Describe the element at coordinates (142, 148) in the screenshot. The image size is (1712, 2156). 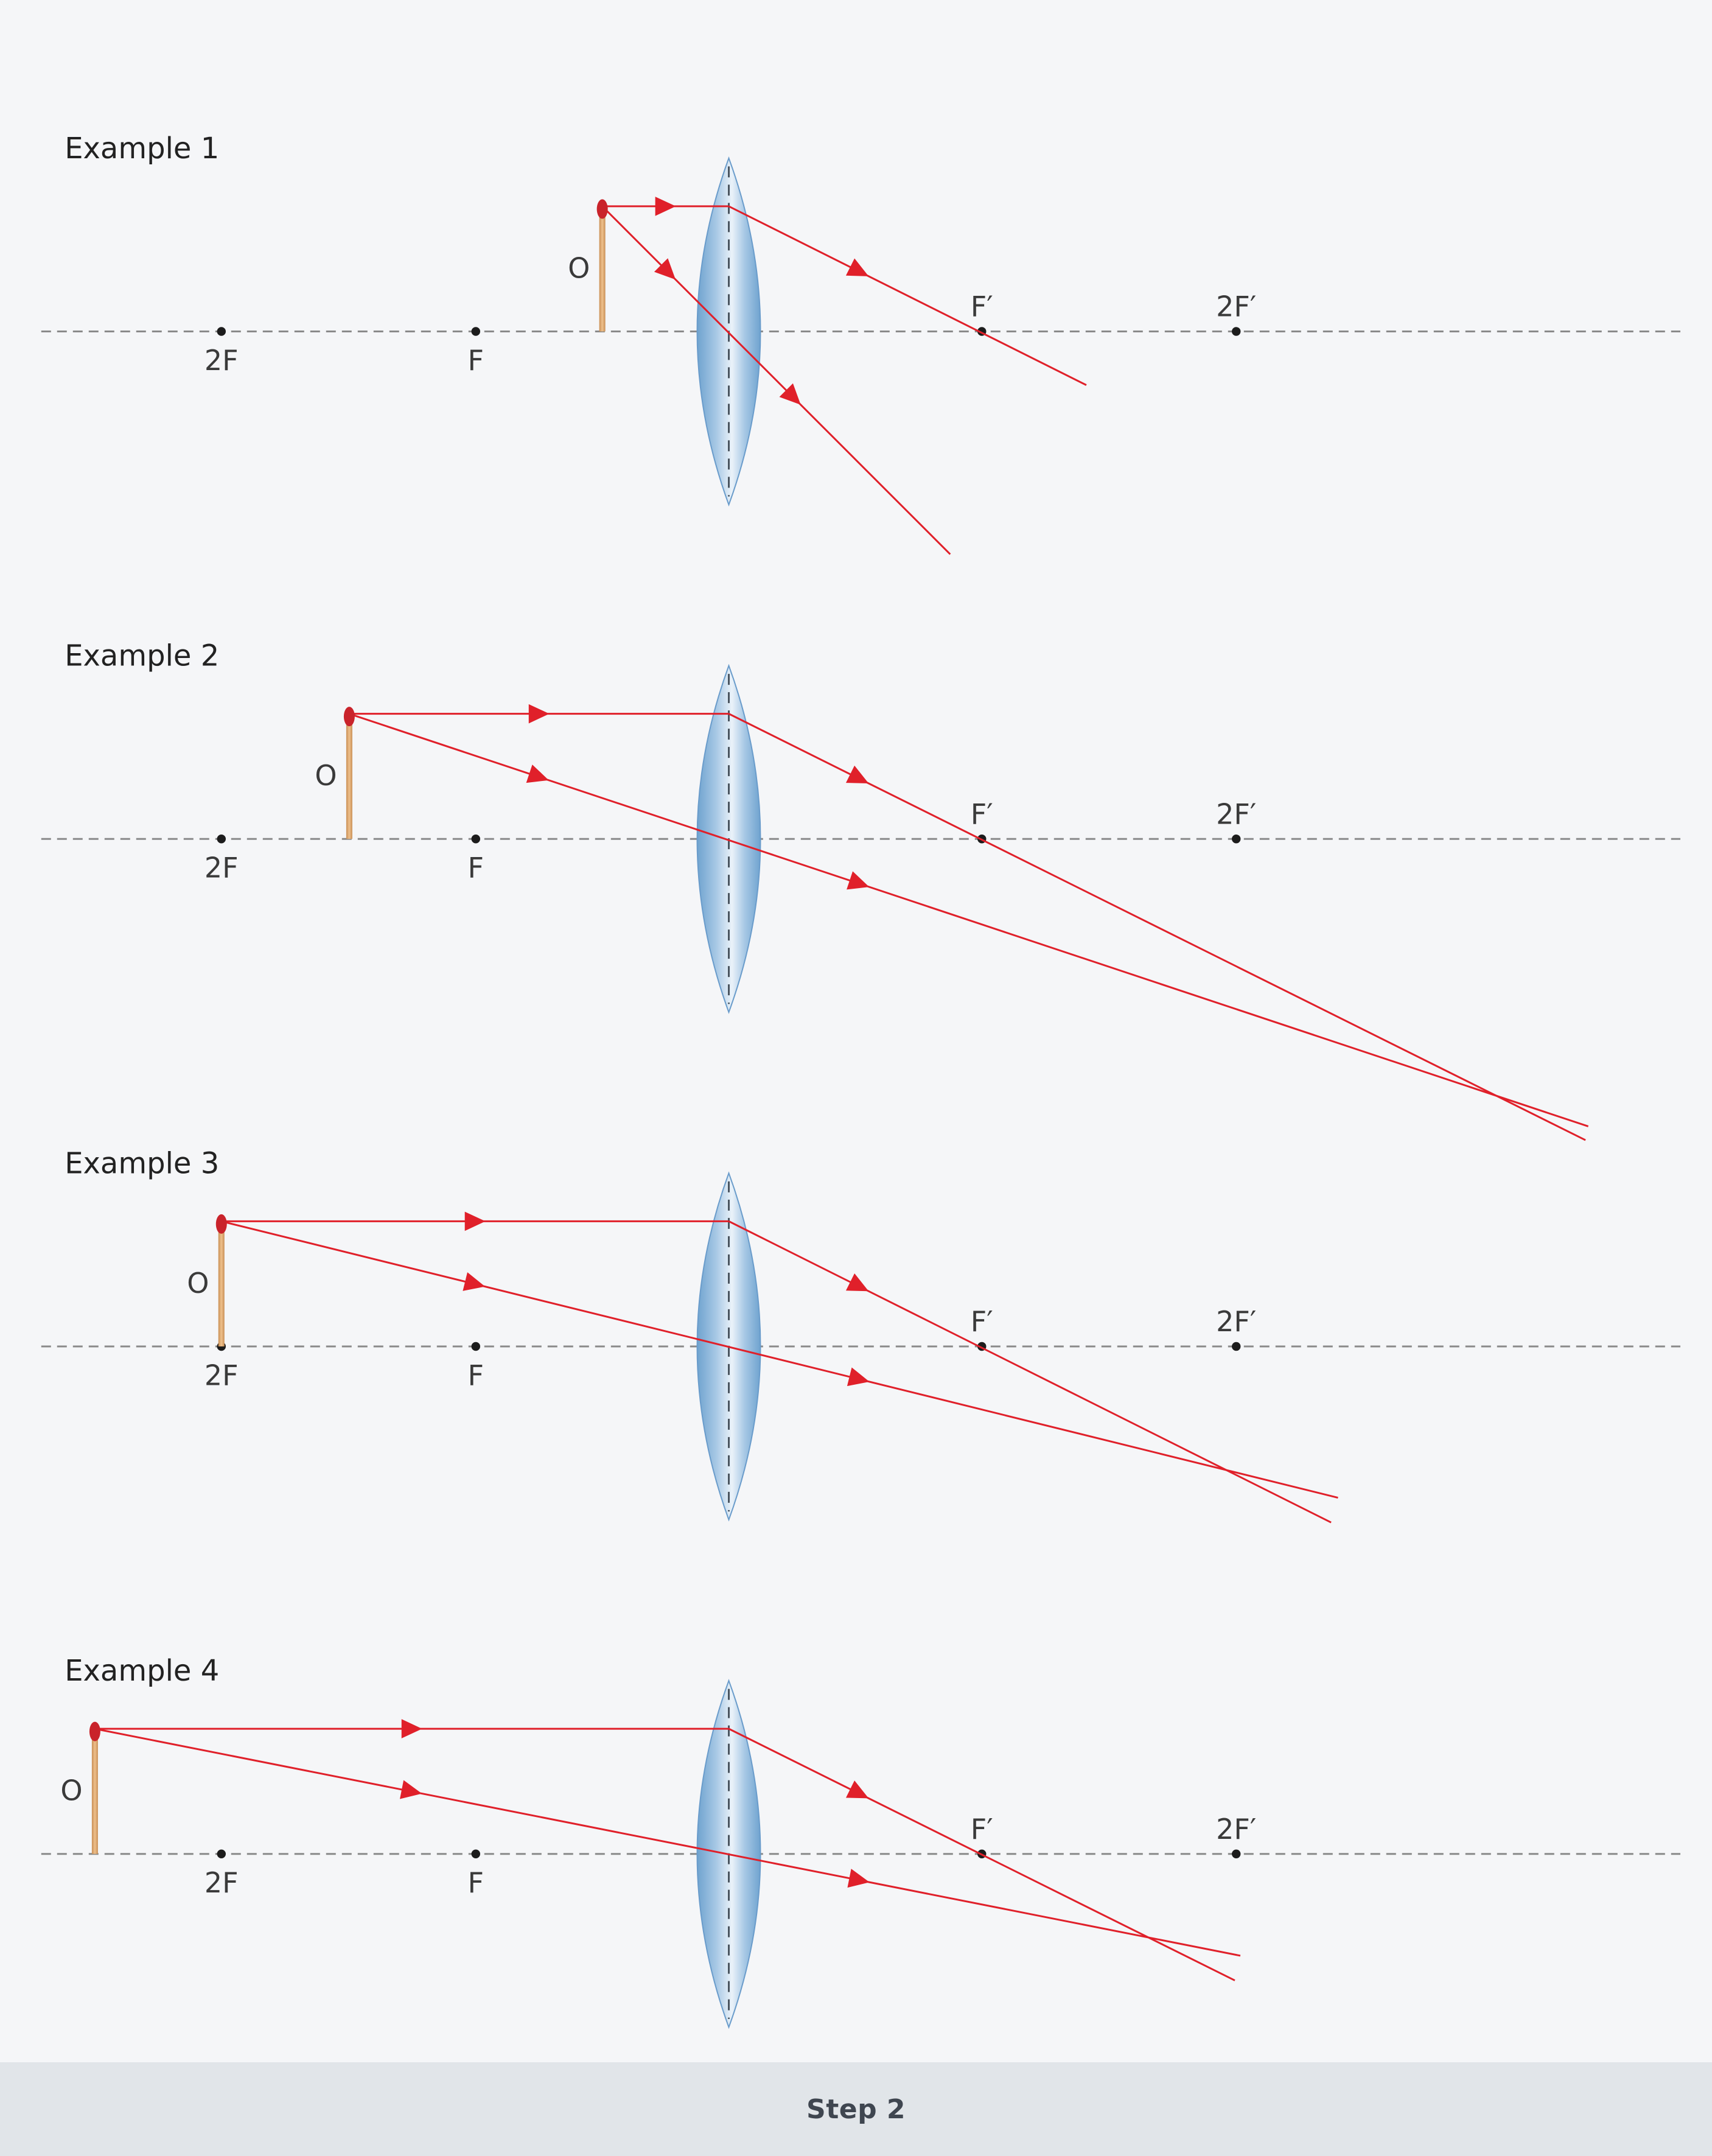
I see `example-title: Example 1` at that location.